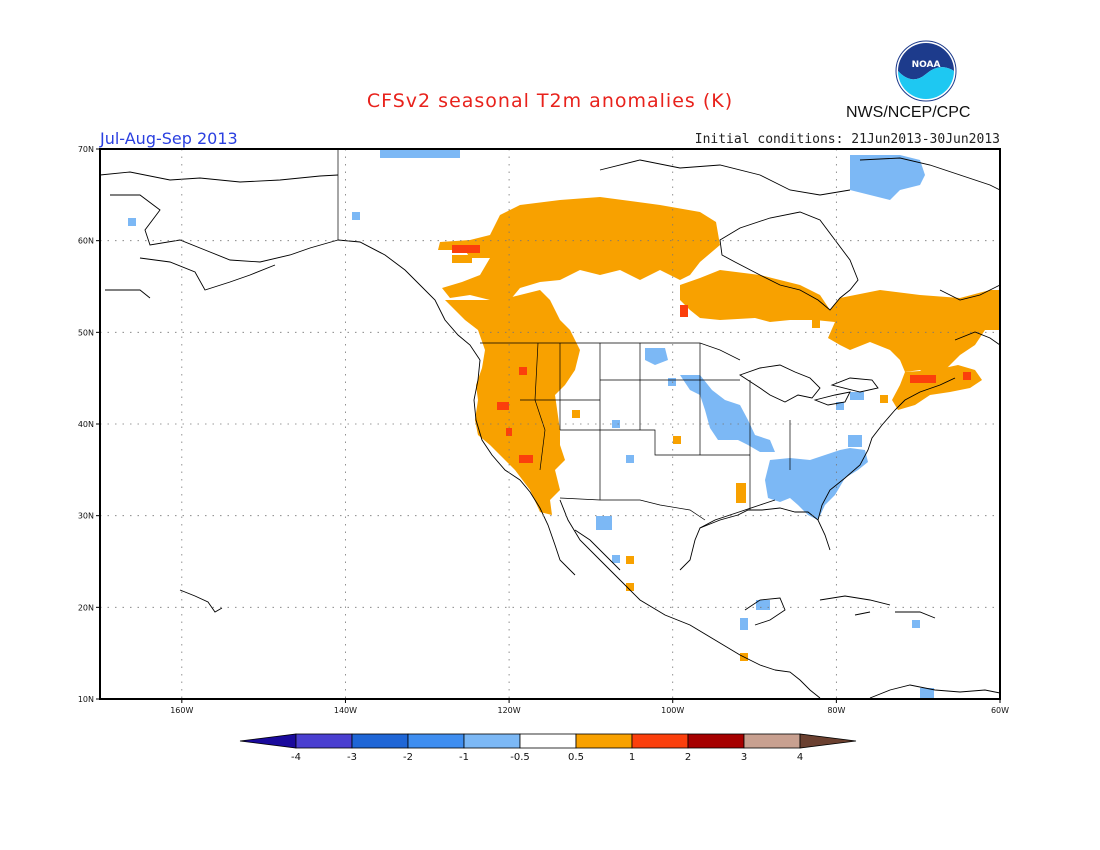 The height and width of the screenshot is (850, 1100). What do you see at coordinates (408, 757) in the screenshot?
I see `colorbar-label: -2` at bounding box center [408, 757].